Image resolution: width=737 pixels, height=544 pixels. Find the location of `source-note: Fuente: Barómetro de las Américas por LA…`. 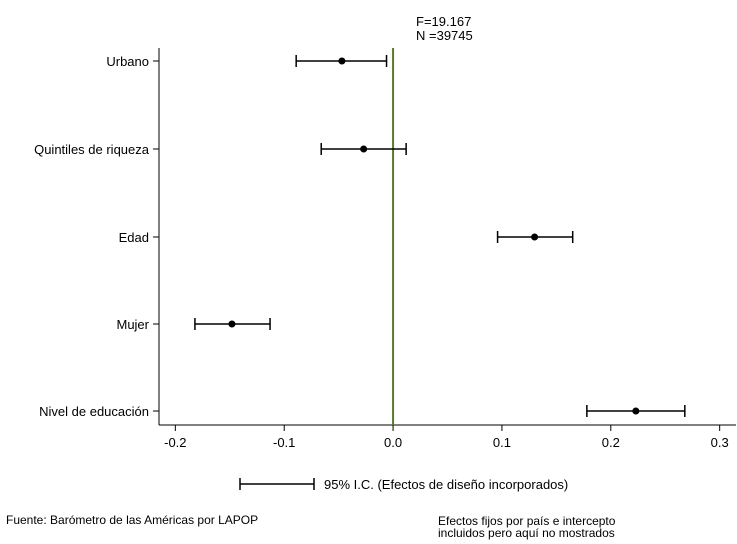

source-note: Fuente: Barómetro de las Américas por LA… is located at coordinates (132, 520).